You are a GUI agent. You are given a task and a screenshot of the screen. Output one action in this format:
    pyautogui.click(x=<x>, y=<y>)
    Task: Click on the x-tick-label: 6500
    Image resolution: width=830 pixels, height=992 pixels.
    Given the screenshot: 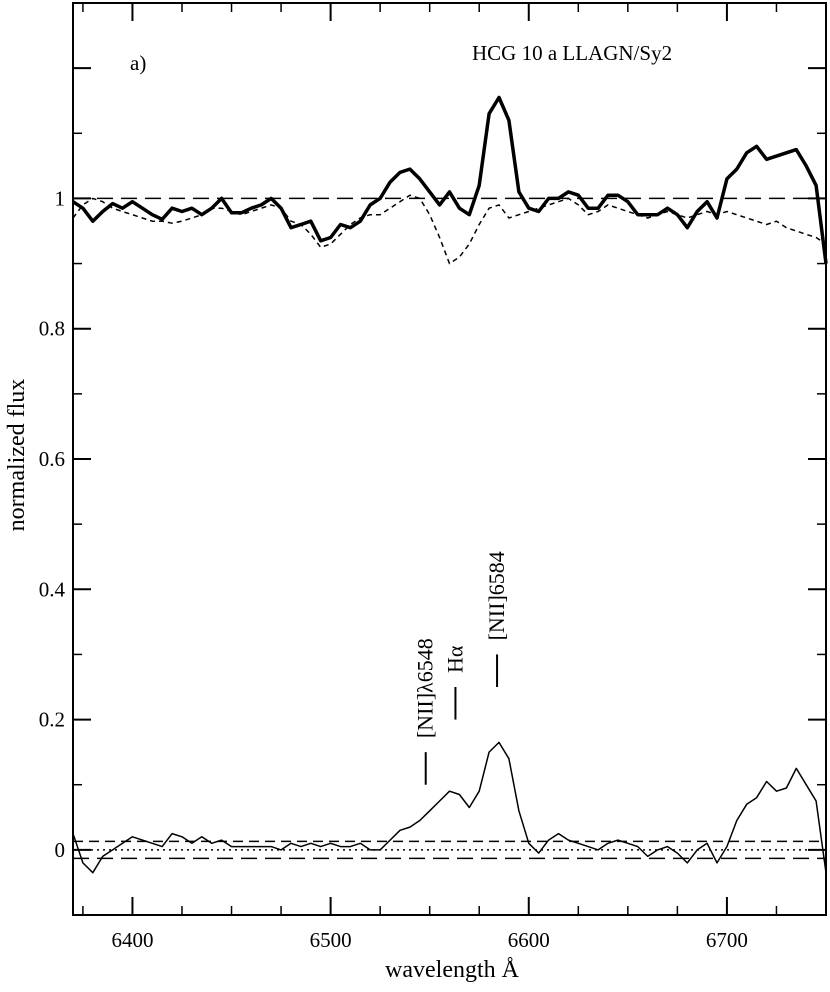 What is the action you would take?
    pyautogui.click(x=331, y=940)
    